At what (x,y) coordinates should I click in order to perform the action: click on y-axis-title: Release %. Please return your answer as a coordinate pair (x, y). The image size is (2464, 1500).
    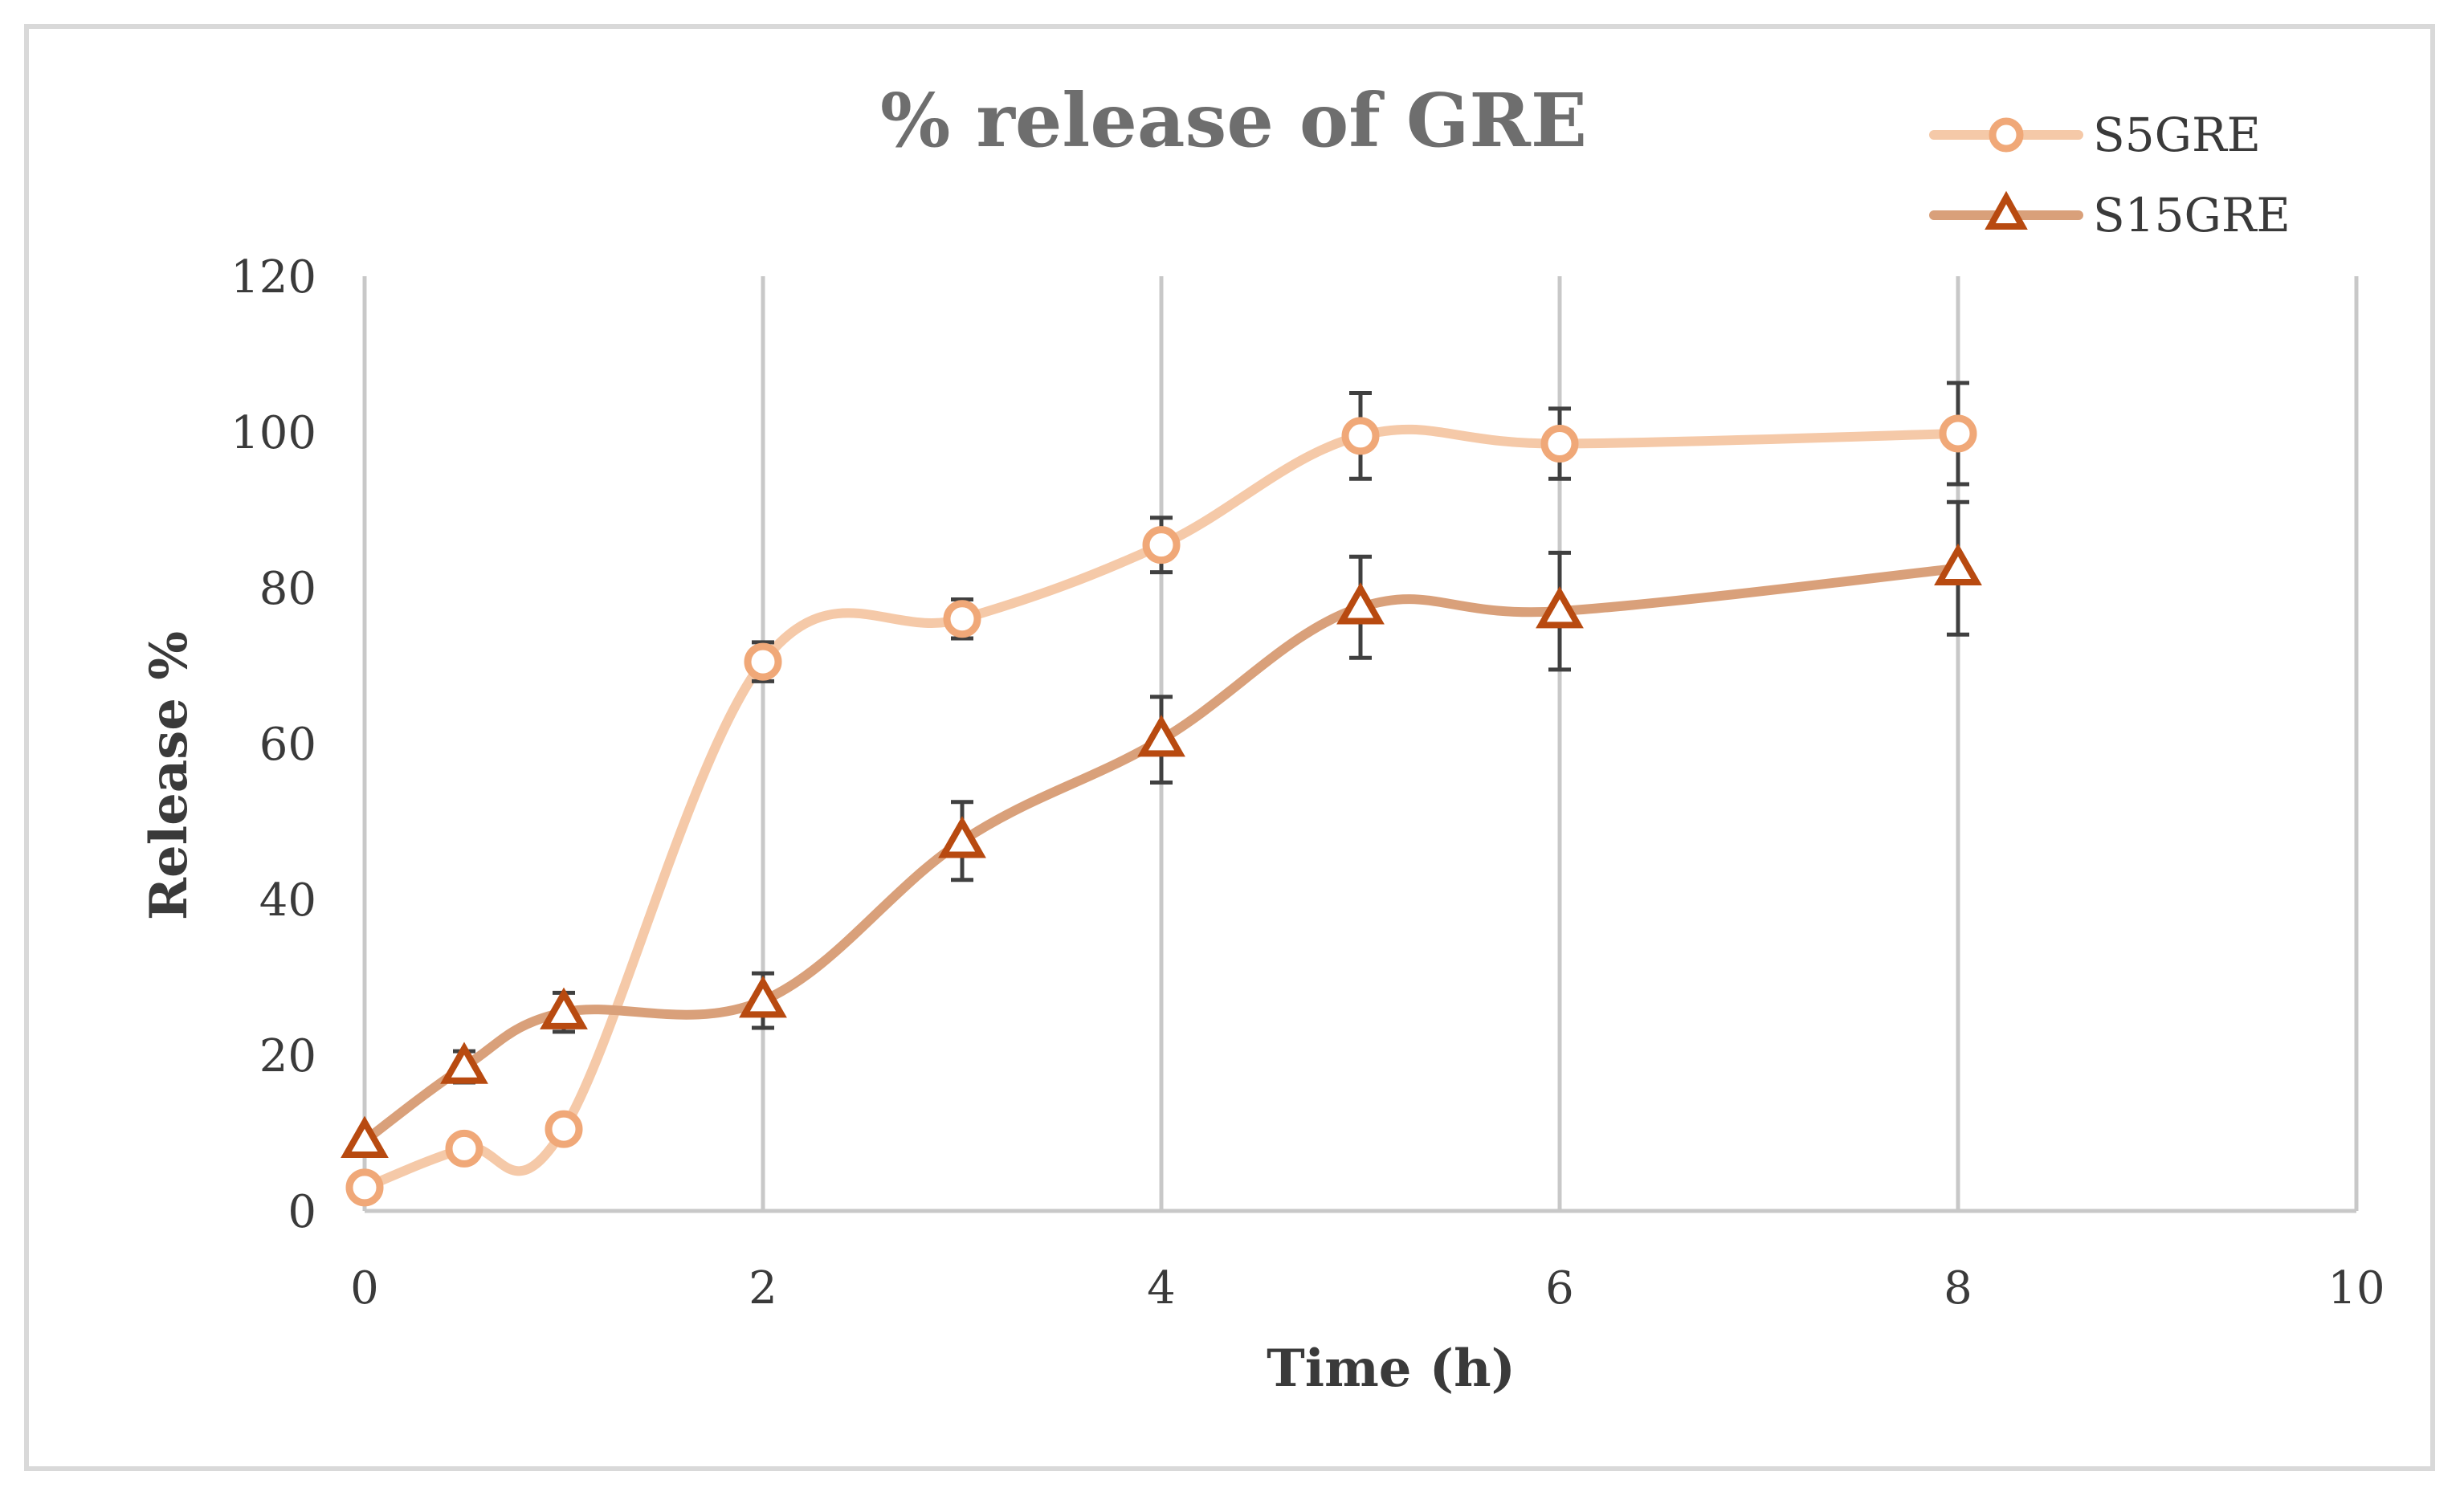
    Looking at the image, I should click on (169, 775).